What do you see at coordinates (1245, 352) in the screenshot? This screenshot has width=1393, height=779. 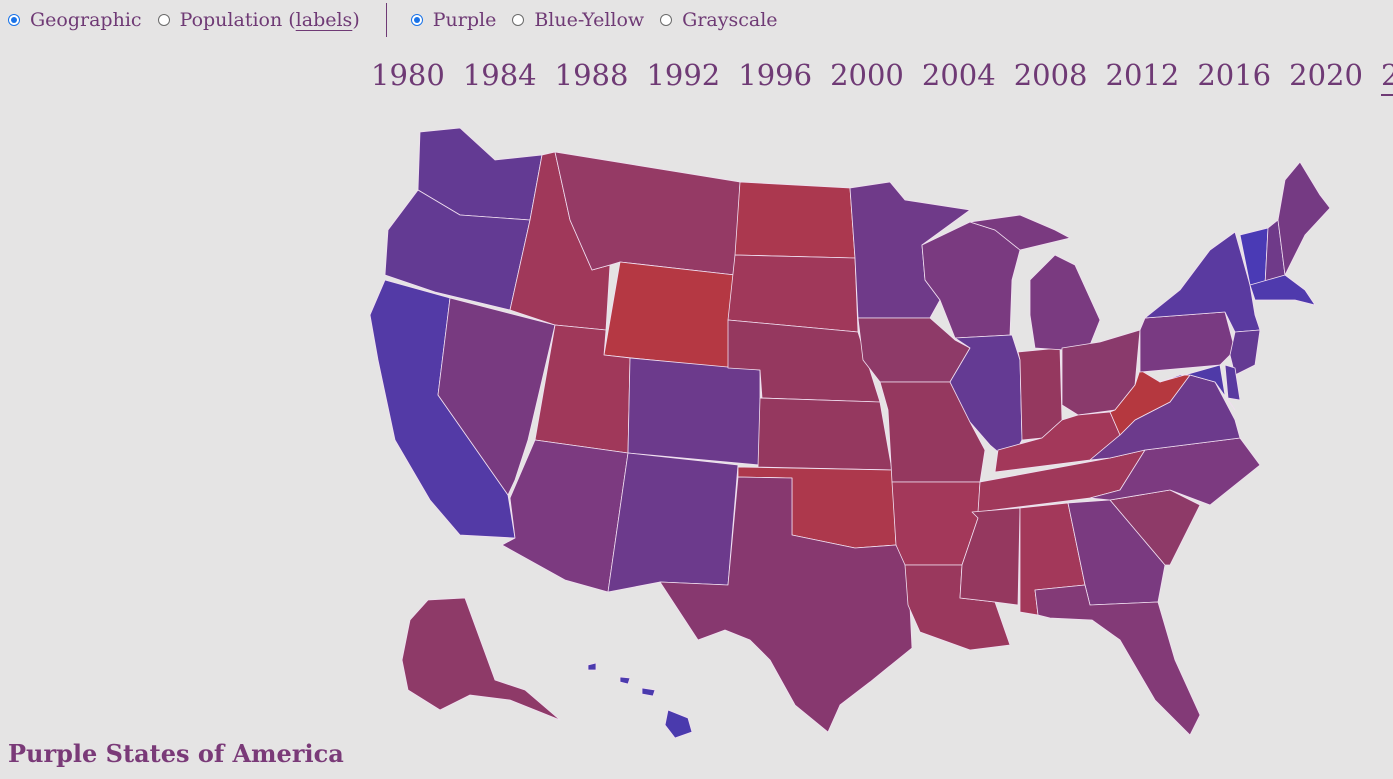 I see `state-NJ` at bounding box center [1245, 352].